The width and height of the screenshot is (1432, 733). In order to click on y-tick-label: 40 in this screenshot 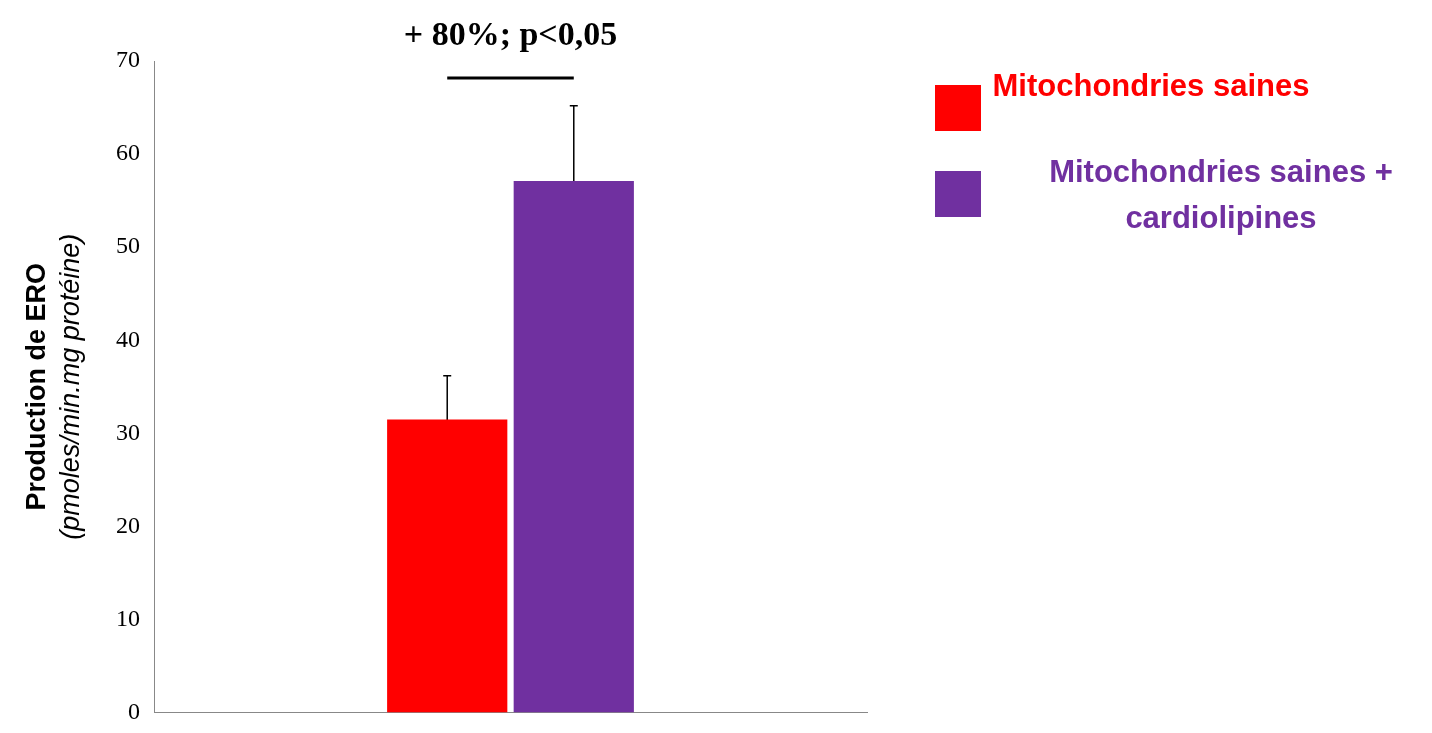, I will do `click(128, 338)`.